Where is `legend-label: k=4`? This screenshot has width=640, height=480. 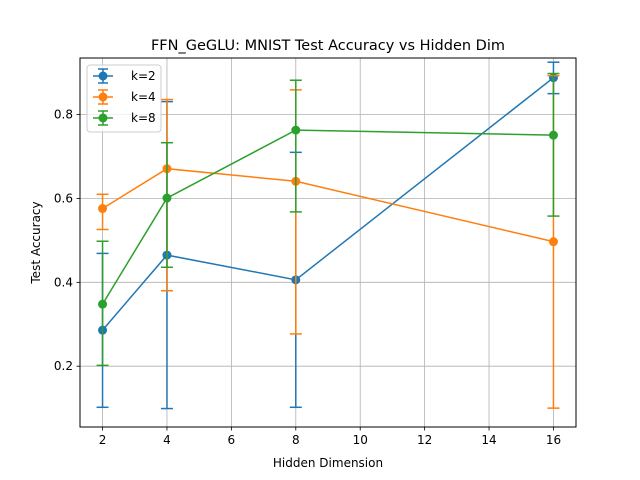 legend-label: k=4 is located at coordinates (143, 97).